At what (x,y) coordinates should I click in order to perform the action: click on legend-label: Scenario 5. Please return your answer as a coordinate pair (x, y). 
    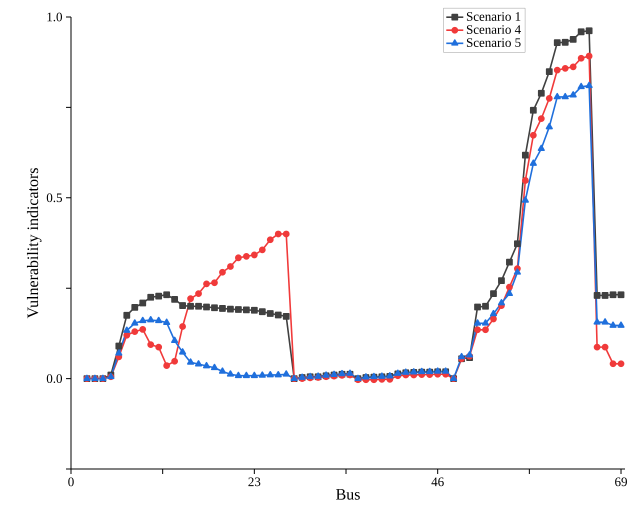
    Looking at the image, I should click on (493, 42).